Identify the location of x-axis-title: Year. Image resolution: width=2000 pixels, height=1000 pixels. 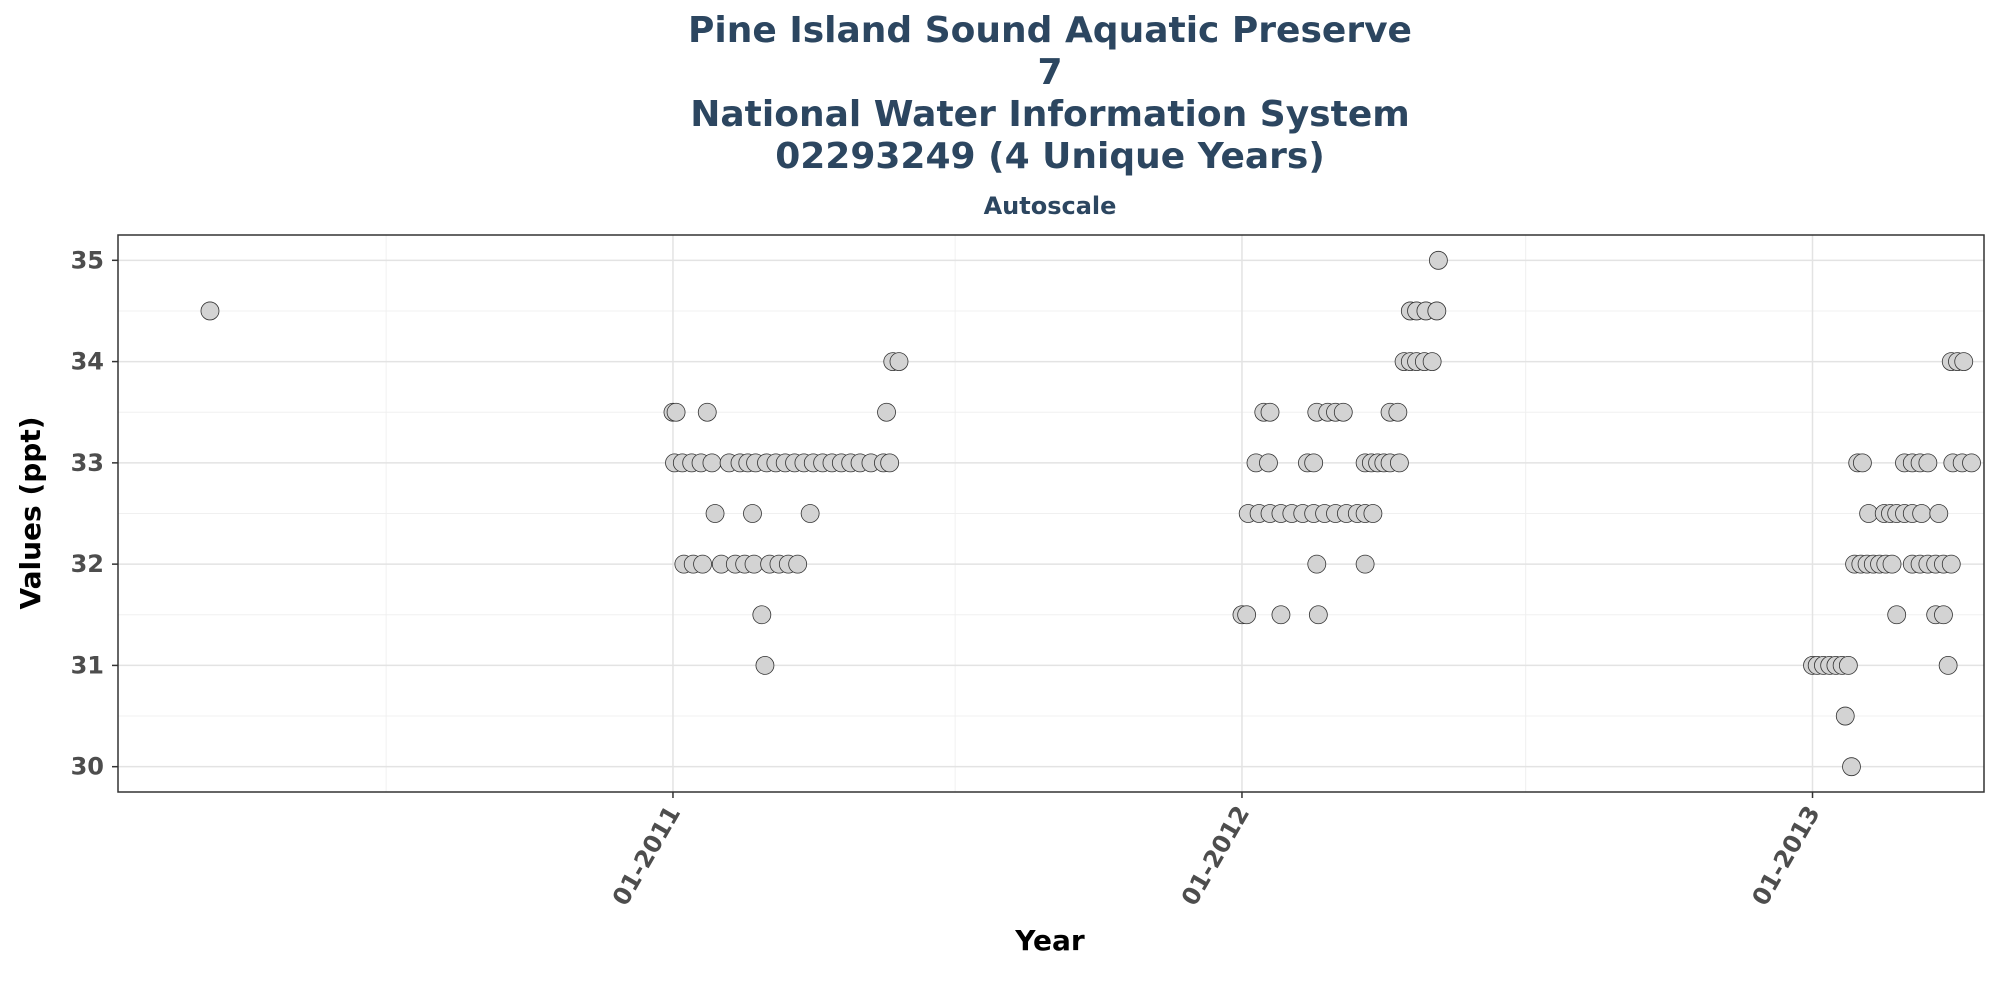
(1049, 940).